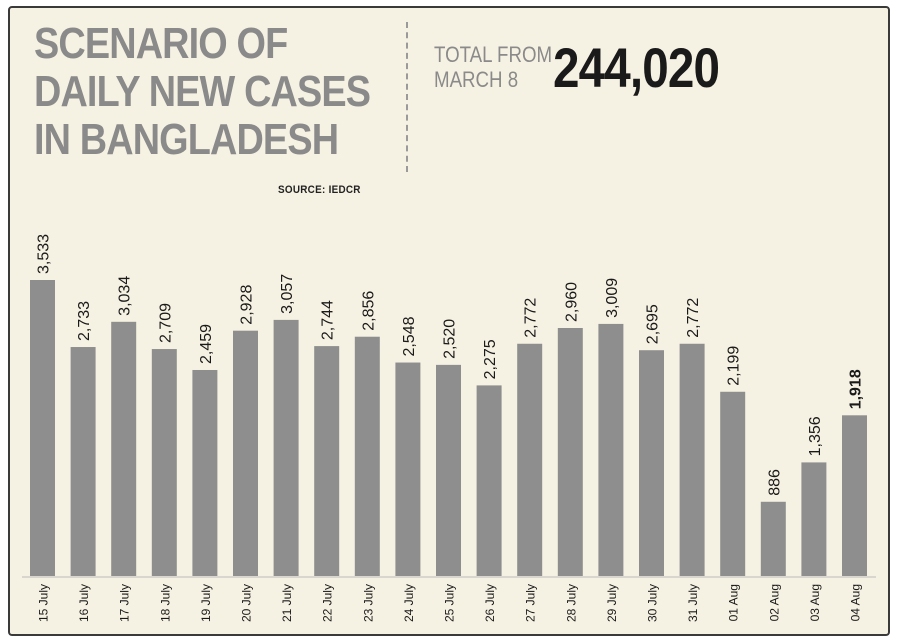  Describe the element at coordinates (734, 366) in the screenshot. I see `value-label-17: 2,199` at that location.